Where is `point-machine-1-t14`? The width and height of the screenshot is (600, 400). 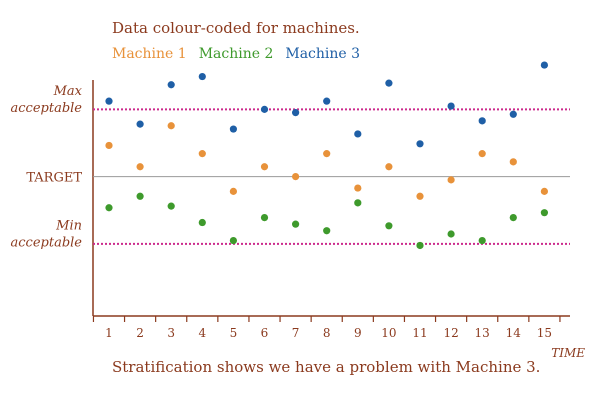 point-machine-1-t14 is located at coordinates (513, 162).